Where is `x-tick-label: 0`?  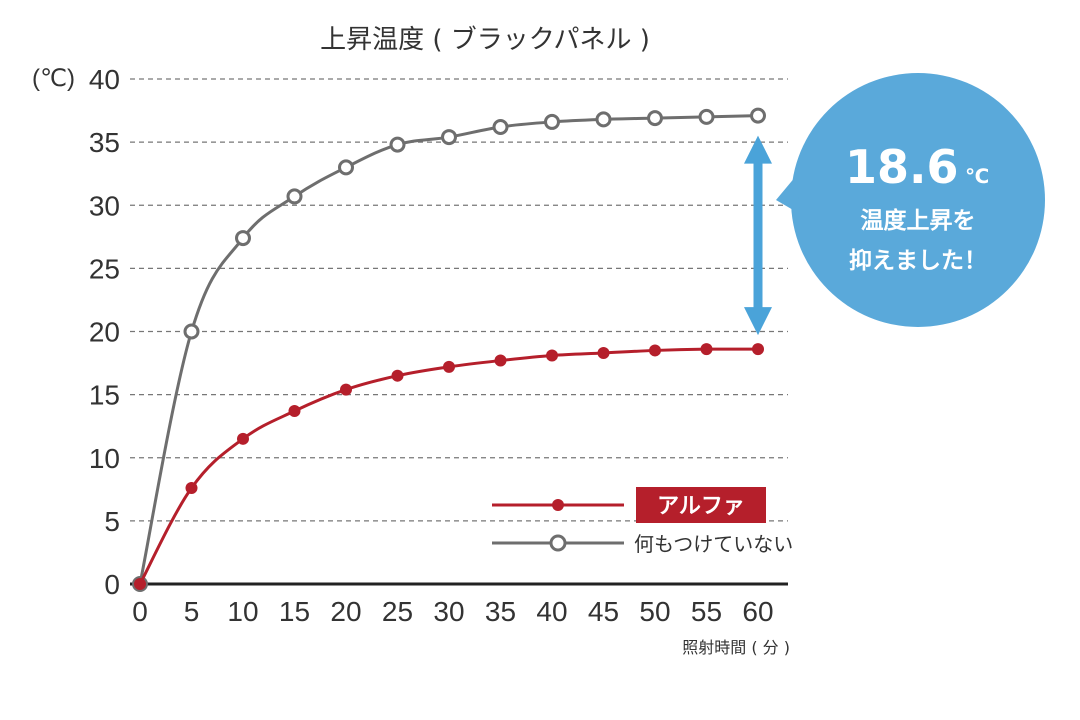
x-tick-label: 0 is located at coordinates (140, 611).